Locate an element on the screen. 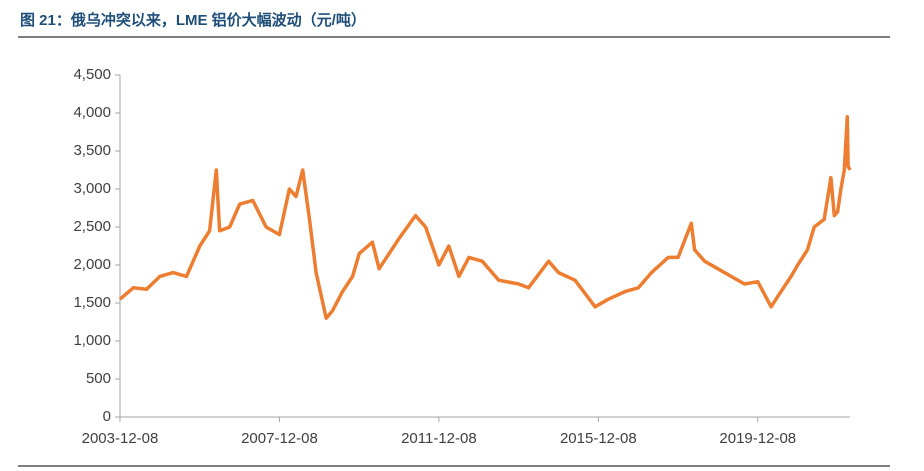 The image size is (924, 471). x-tick-label: 2007-12-08 is located at coordinates (279, 438).